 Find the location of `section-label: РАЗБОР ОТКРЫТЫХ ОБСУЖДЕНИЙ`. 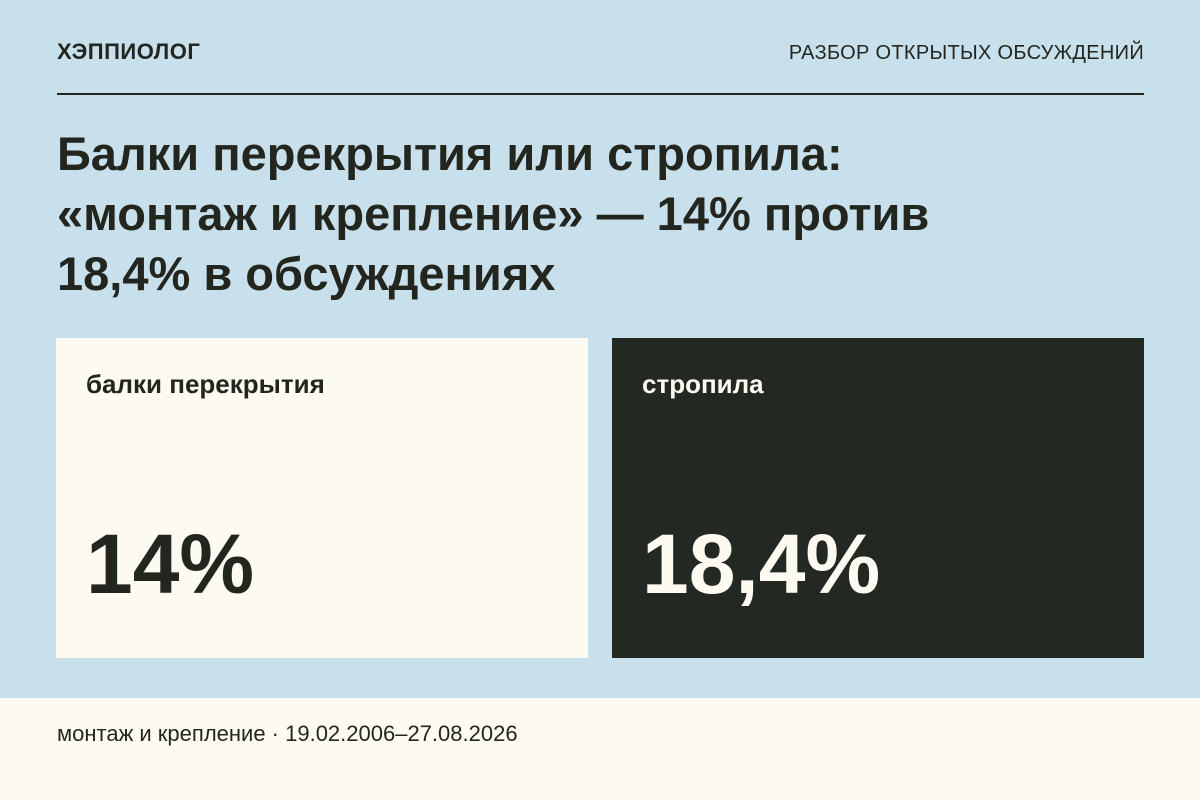

section-label: РАЗБОР ОТКРЫТЫХ ОБСУЖДЕНИЙ is located at coordinates (966, 53).